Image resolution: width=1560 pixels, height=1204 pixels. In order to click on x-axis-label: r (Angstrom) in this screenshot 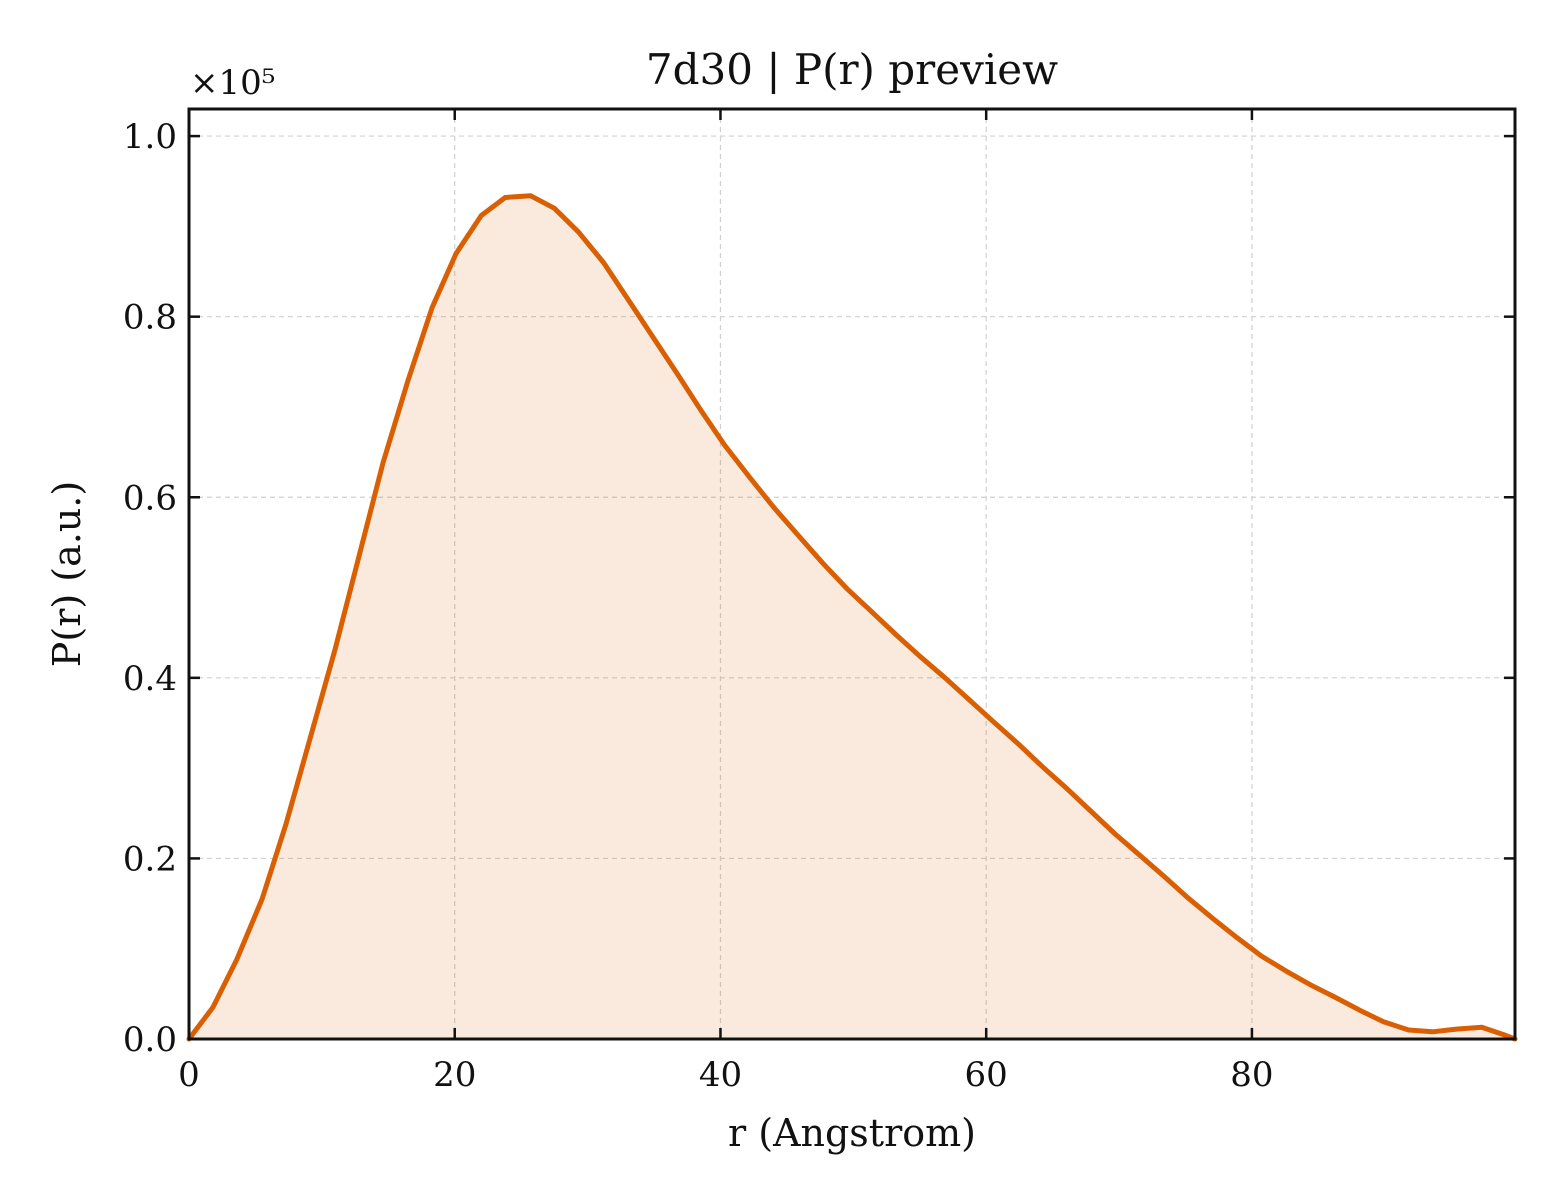, I will do `click(852, 1133)`.